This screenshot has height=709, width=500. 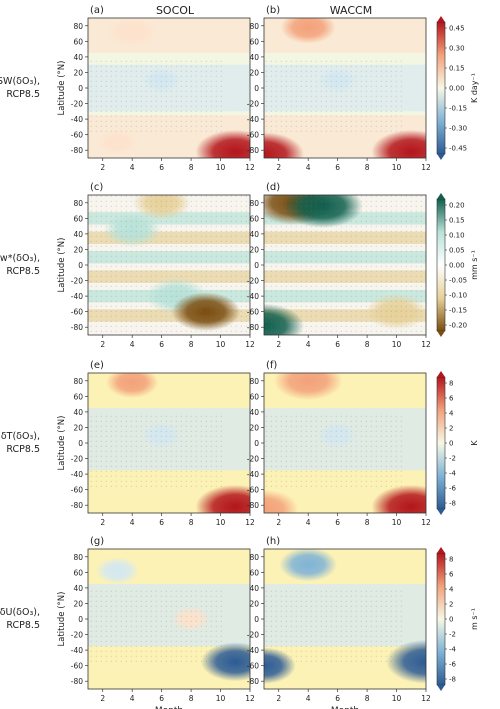 I want to click on panel-label: (f), so click(x=271, y=365).